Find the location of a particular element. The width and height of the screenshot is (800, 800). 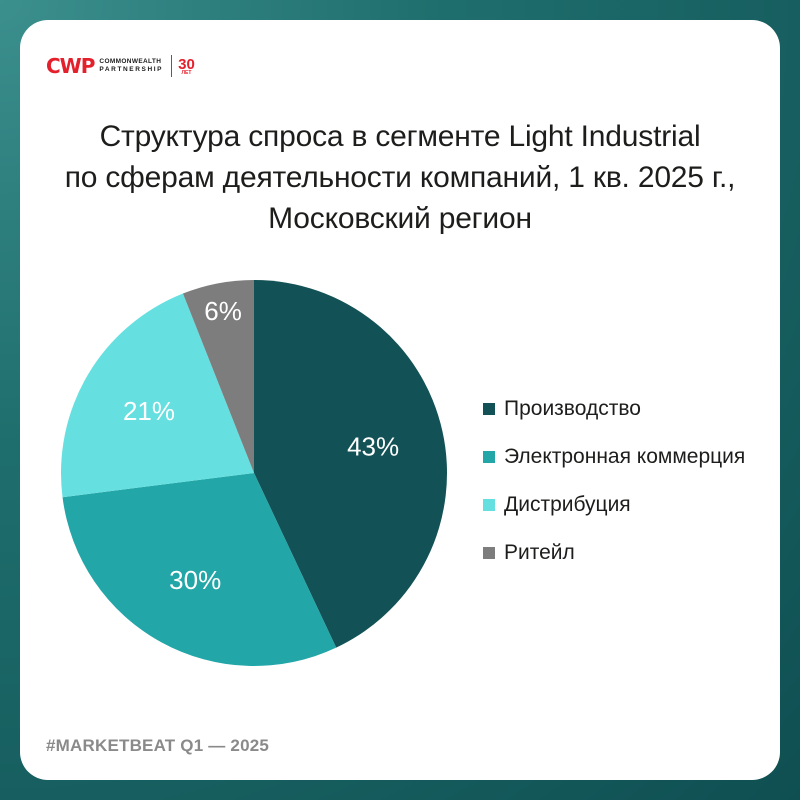

logo-mark: CWP is located at coordinates (70, 66).